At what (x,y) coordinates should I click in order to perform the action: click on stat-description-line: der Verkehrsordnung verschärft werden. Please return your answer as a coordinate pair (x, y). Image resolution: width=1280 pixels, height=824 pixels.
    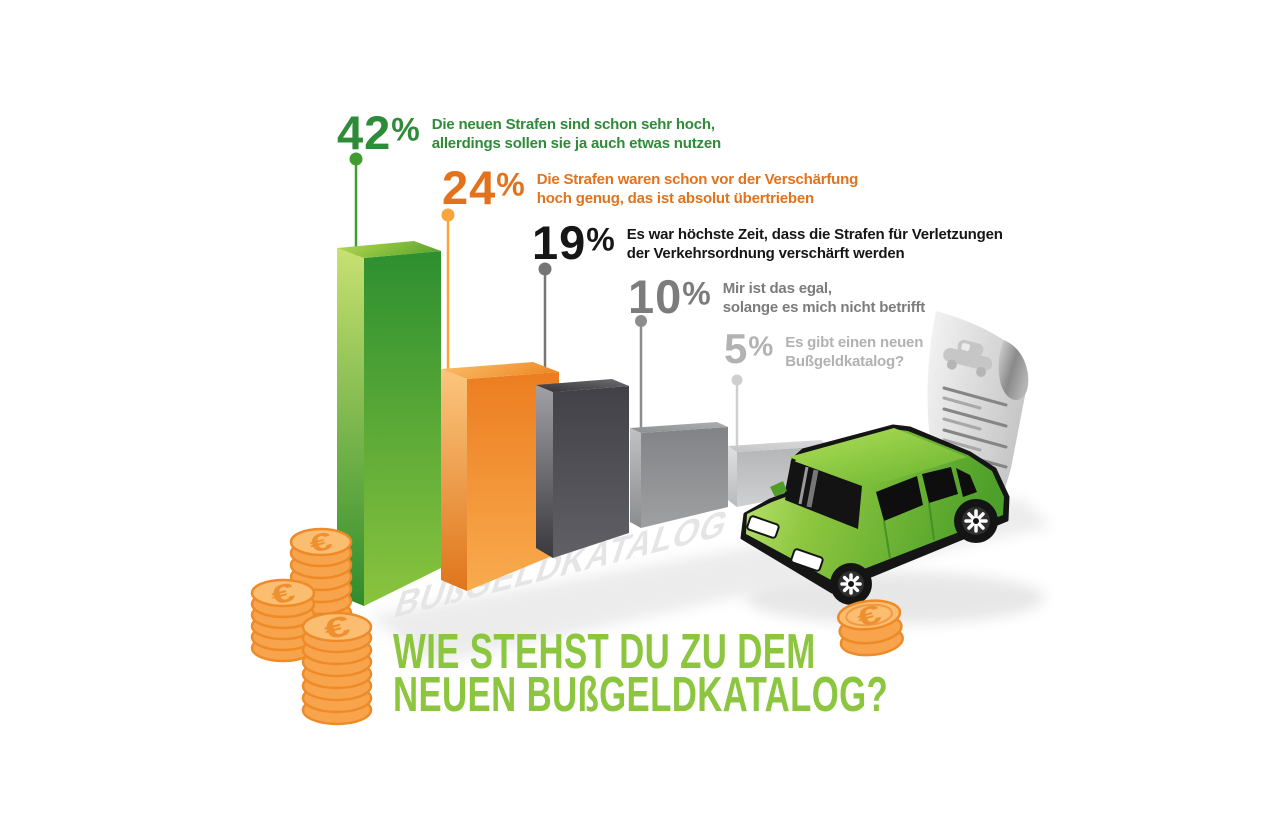
    Looking at the image, I should click on (765, 253).